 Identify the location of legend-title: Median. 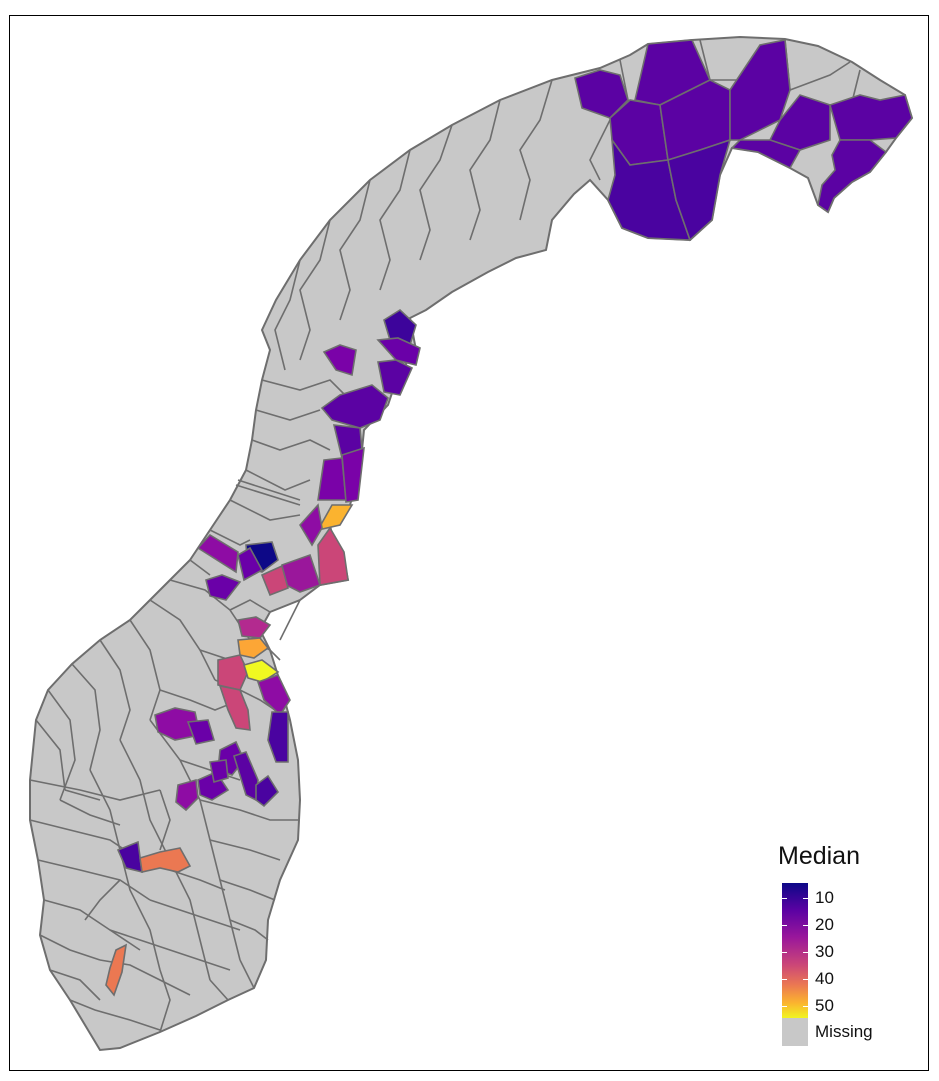
(819, 856).